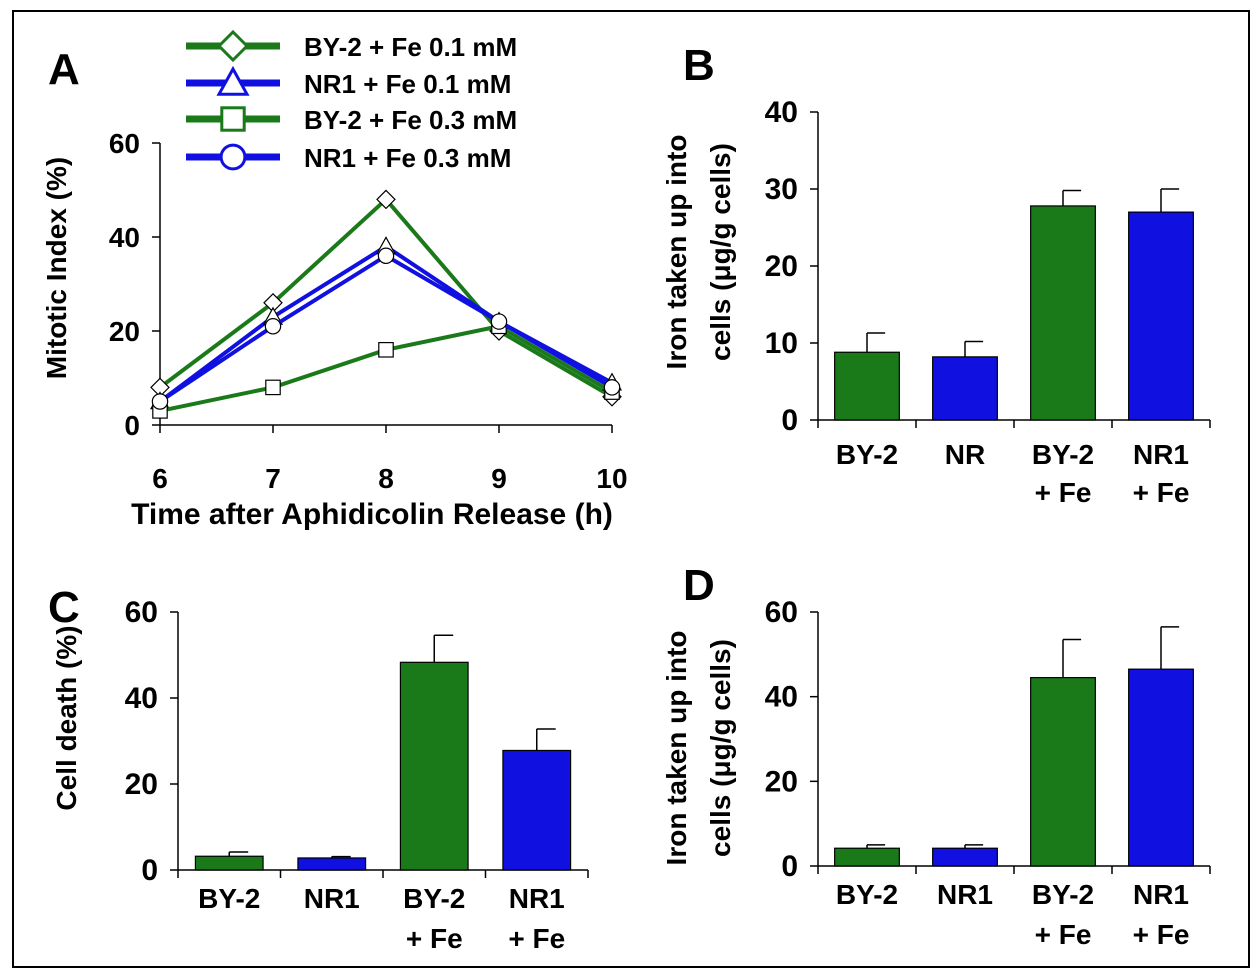 The image size is (1258, 970). I want to click on x-tick-label: 8, so click(386, 478).